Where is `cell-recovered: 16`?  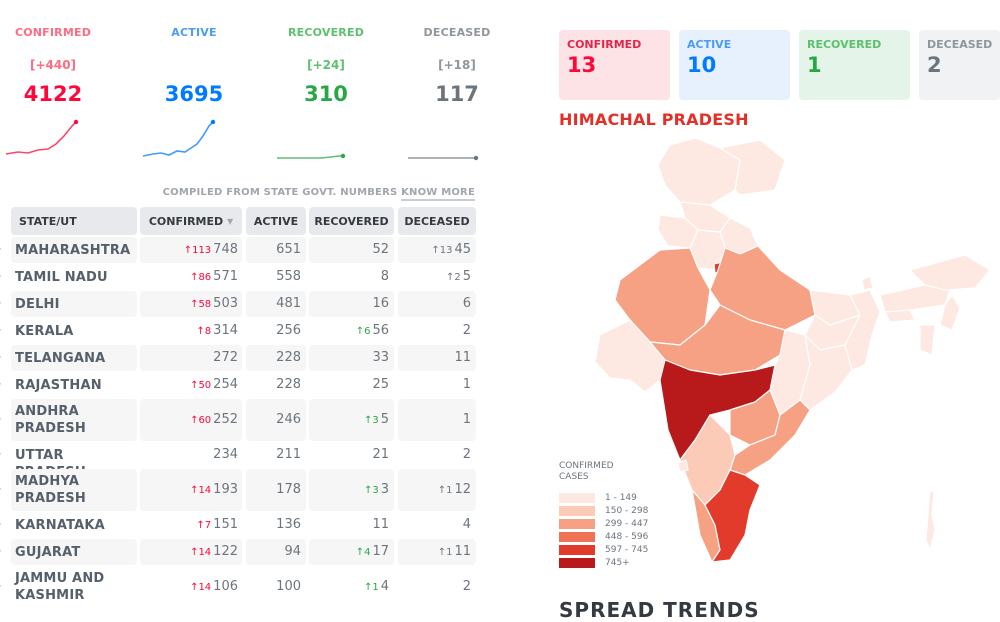 cell-recovered: 16 is located at coordinates (379, 303).